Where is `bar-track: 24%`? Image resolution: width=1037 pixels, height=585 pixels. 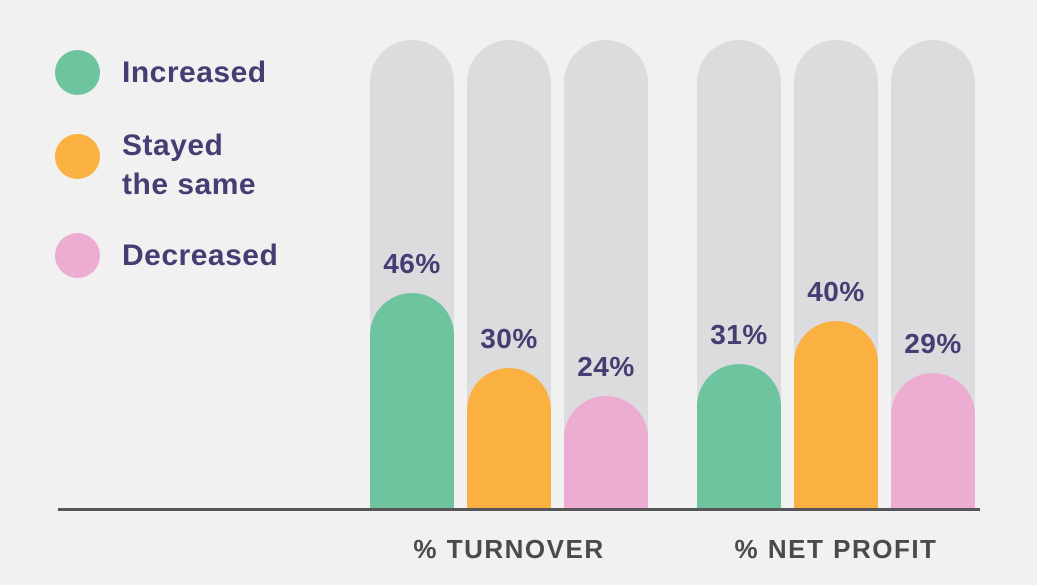
bar-track: 24% is located at coordinates (606, 274).